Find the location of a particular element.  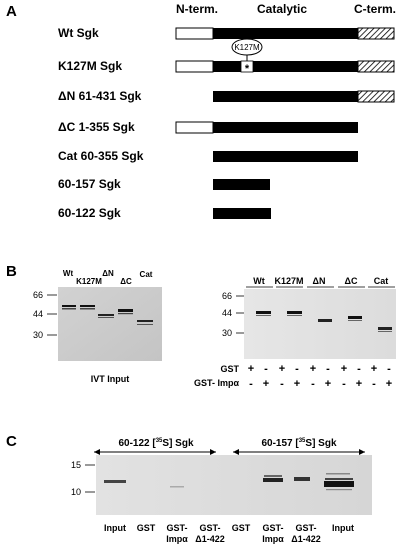

ivt-marker-66: 66 is located at coordinates (38, 295).